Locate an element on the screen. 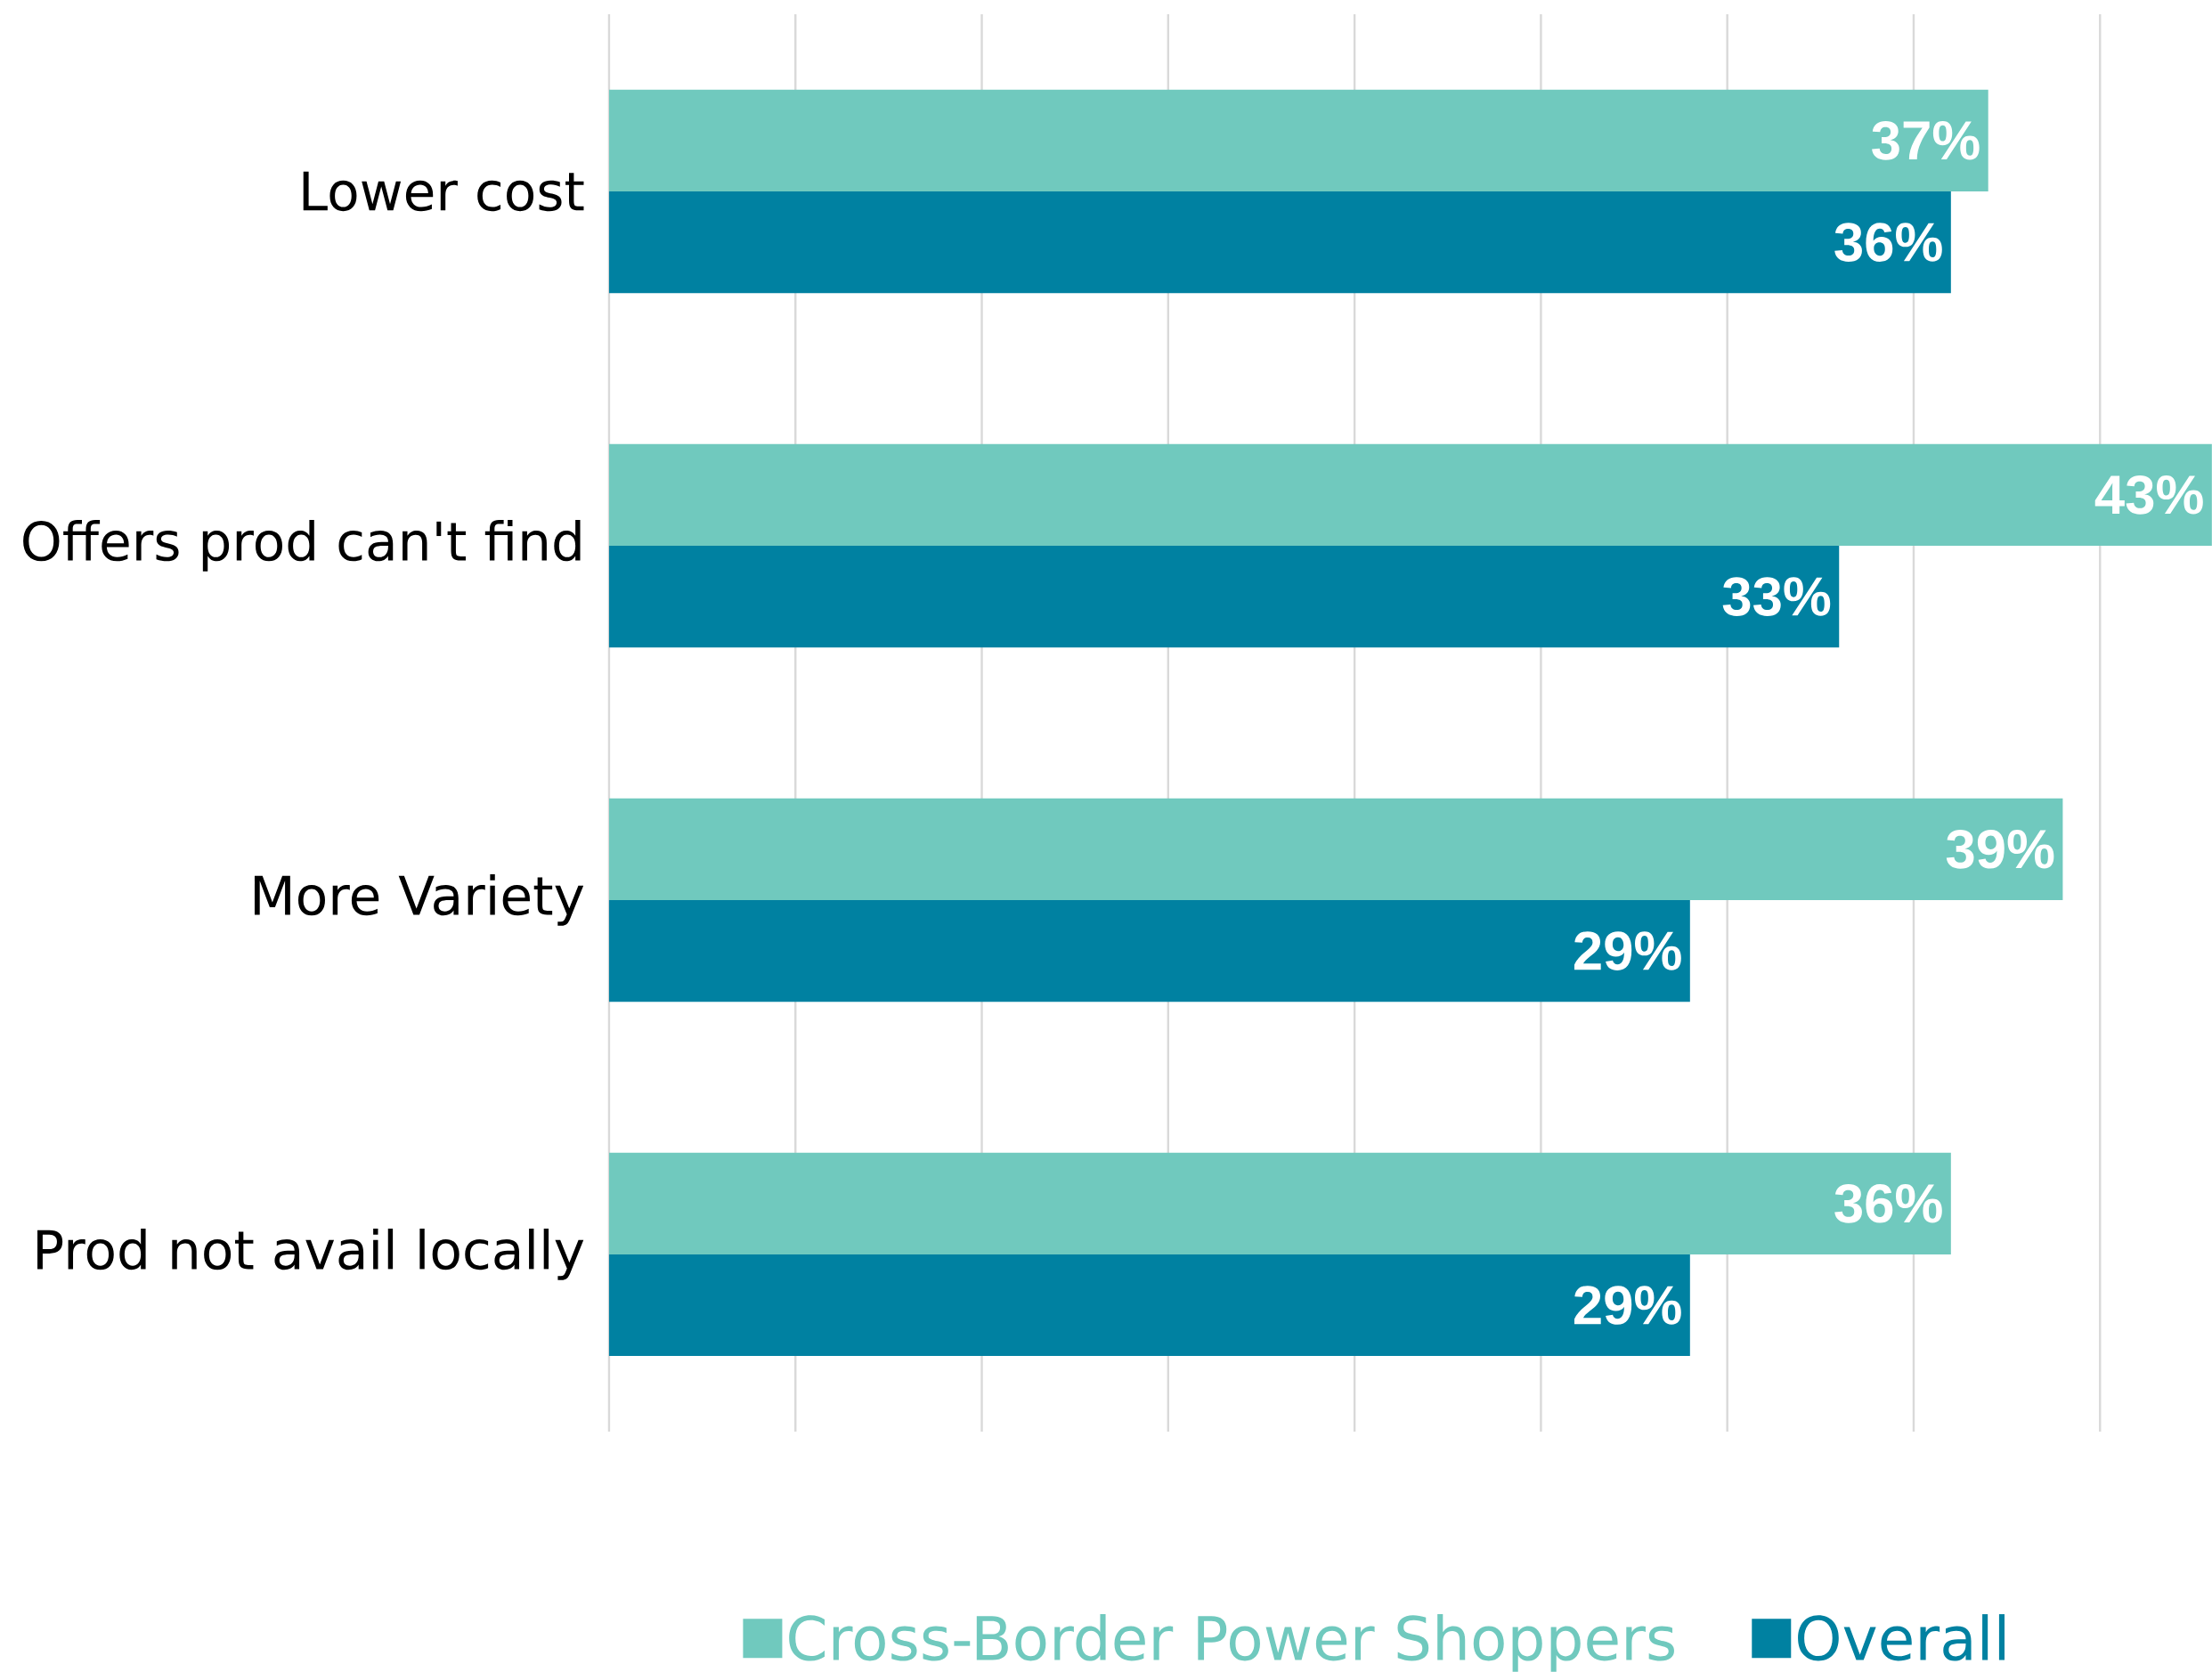  legend-label: Overall is located at coordinates (1901, 1637).